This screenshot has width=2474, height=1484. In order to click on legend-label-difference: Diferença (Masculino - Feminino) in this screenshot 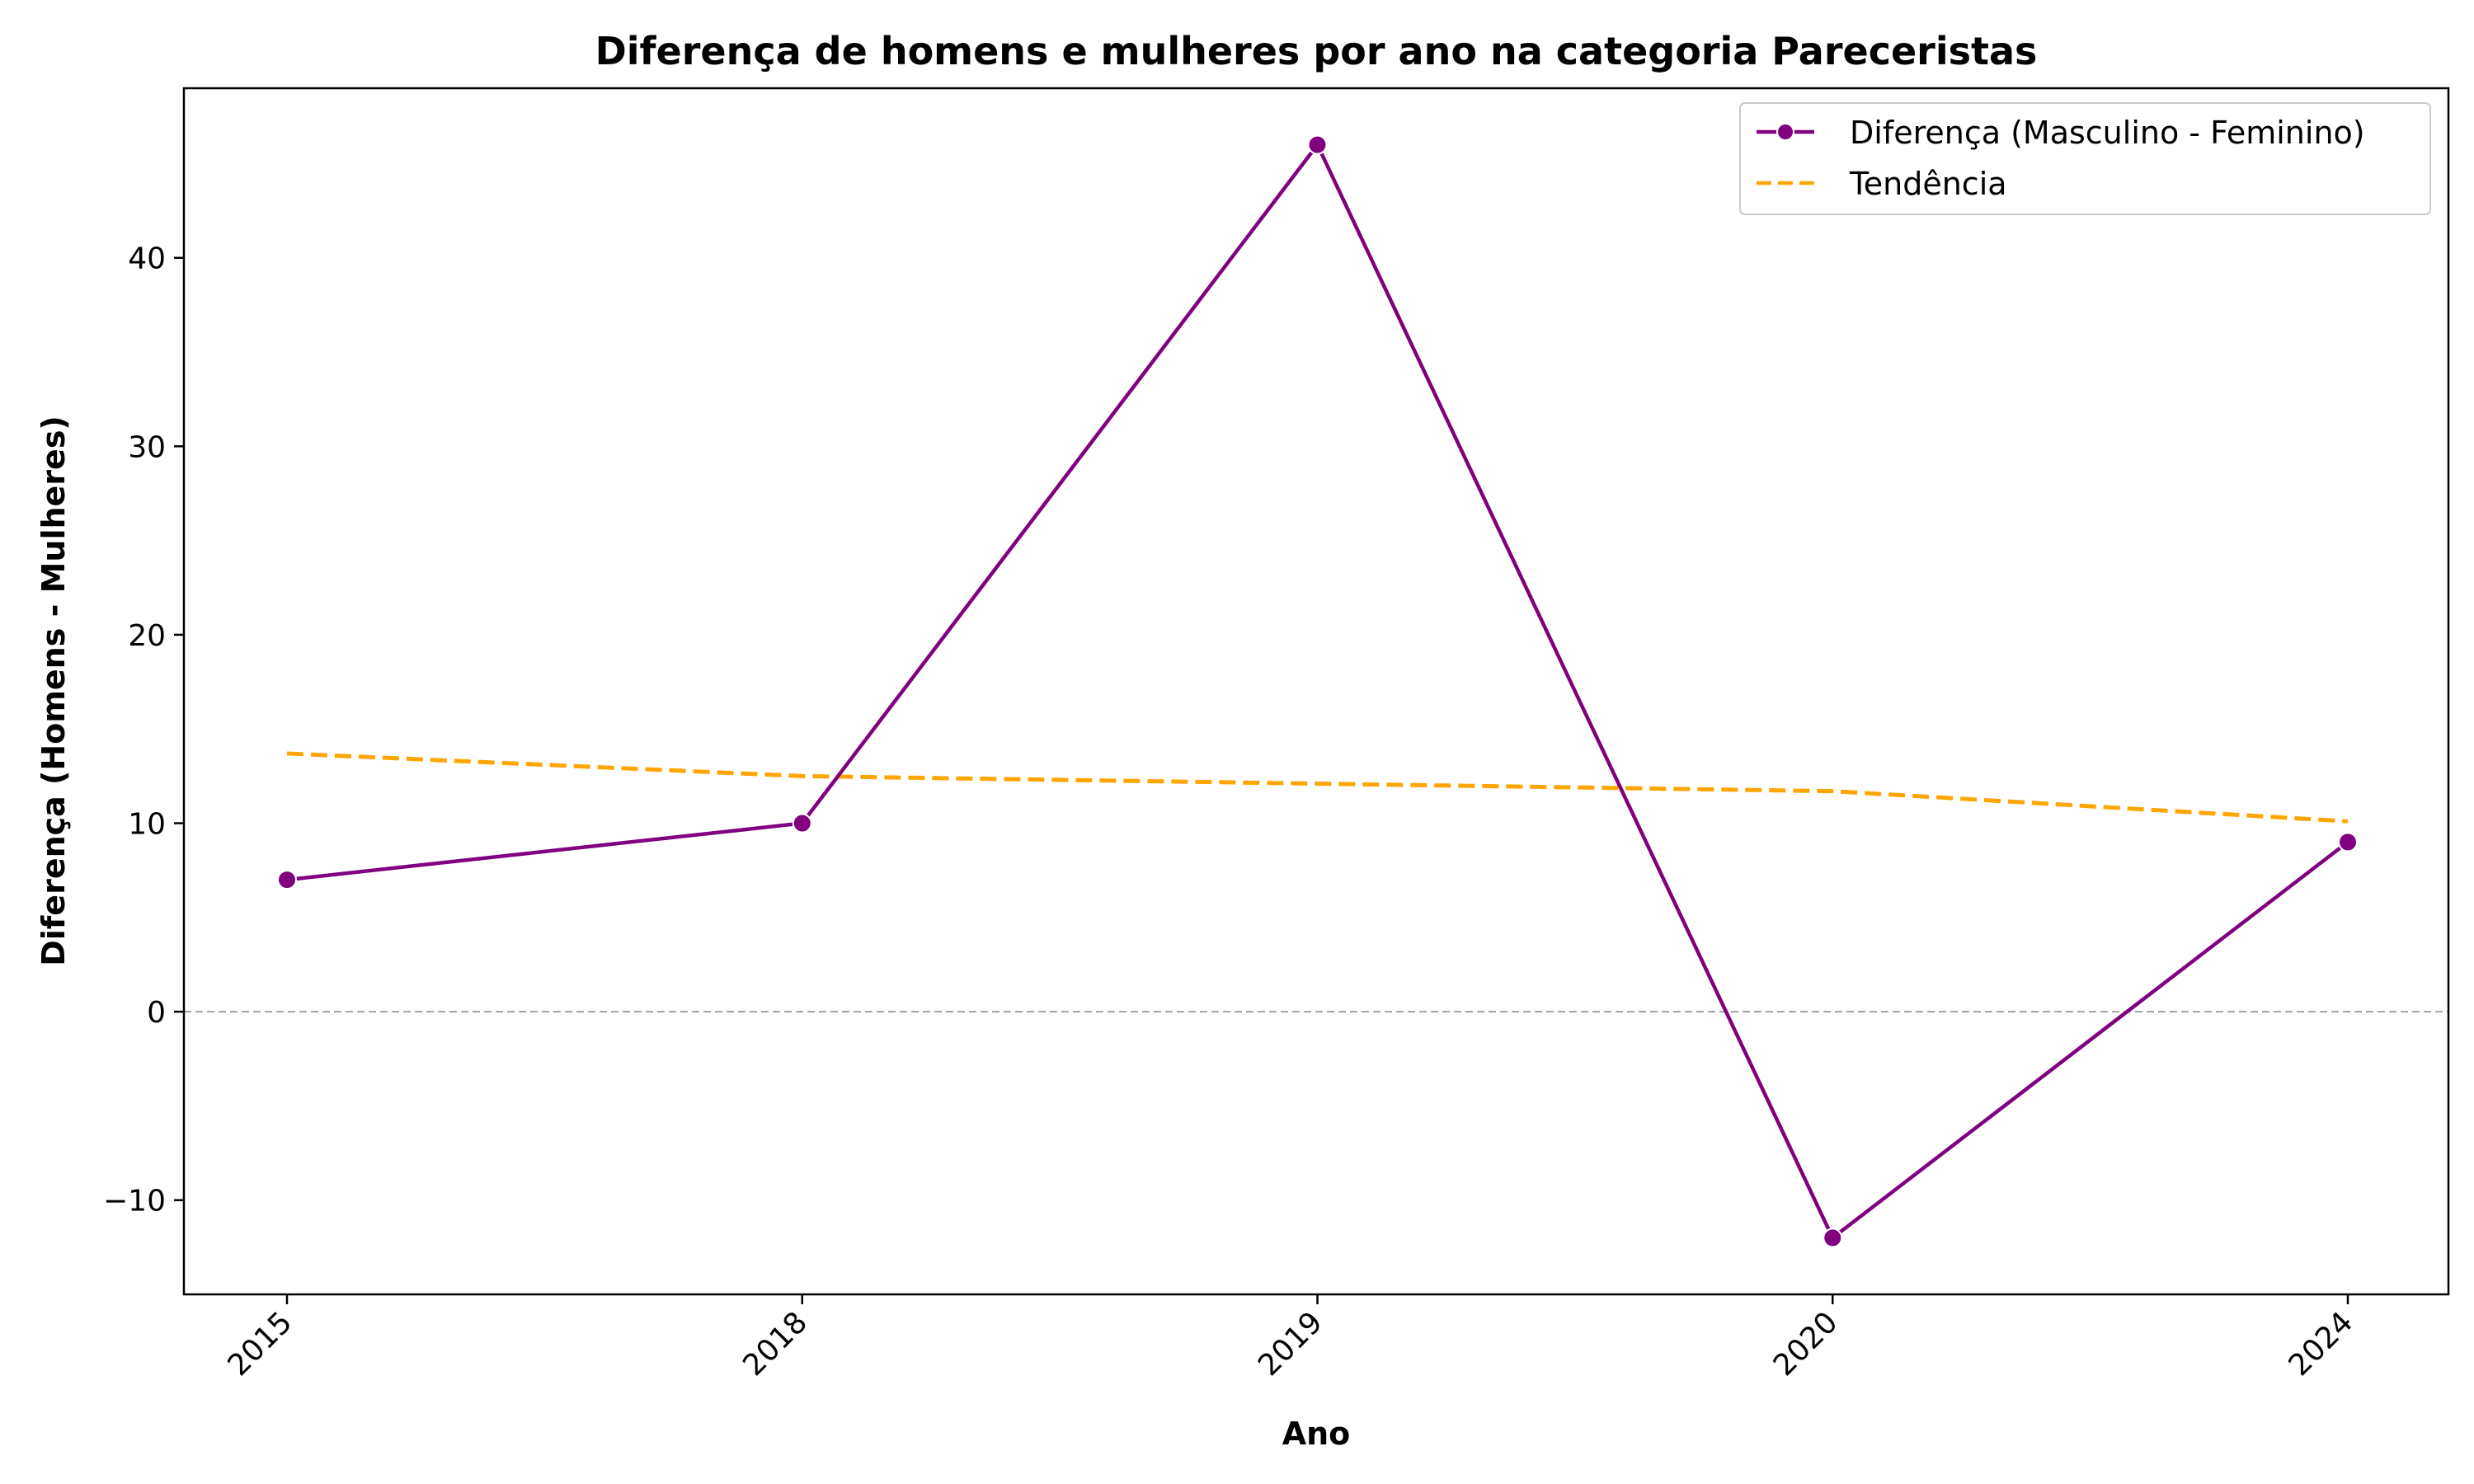, I will do `click(2107, 133)`.